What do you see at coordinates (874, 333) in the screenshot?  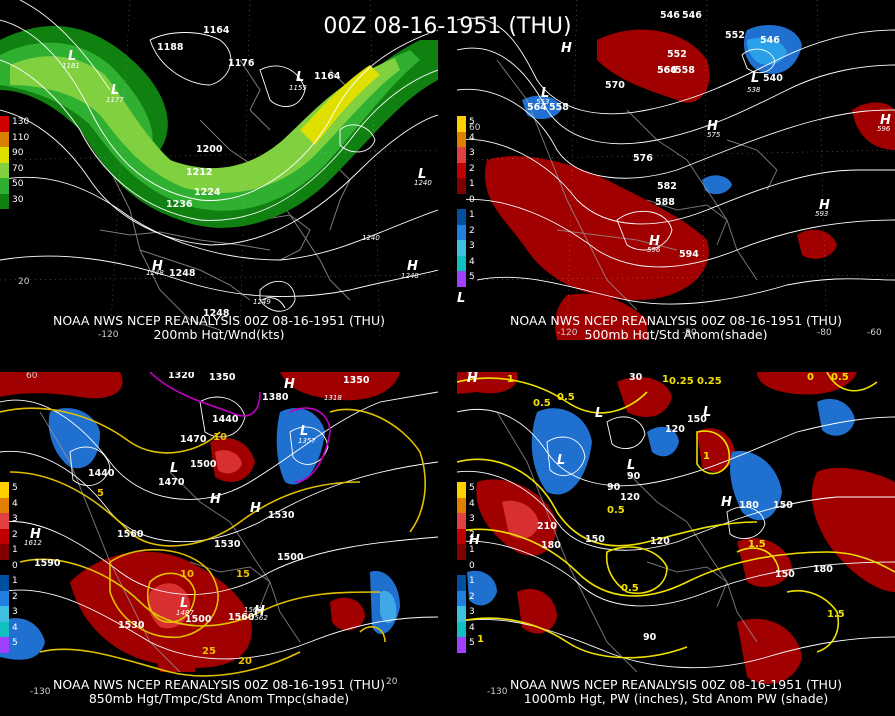 I see `grid-label: -60` at bounding box center [874, 333].